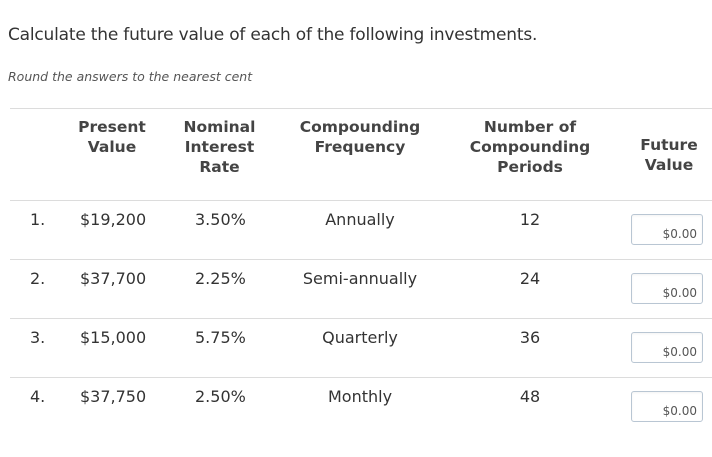 The image size is (712, 457). Describe the element at coordinates (220, 396) in the screenshot. I see `interest-rate-cell: 2.50%` at that location.